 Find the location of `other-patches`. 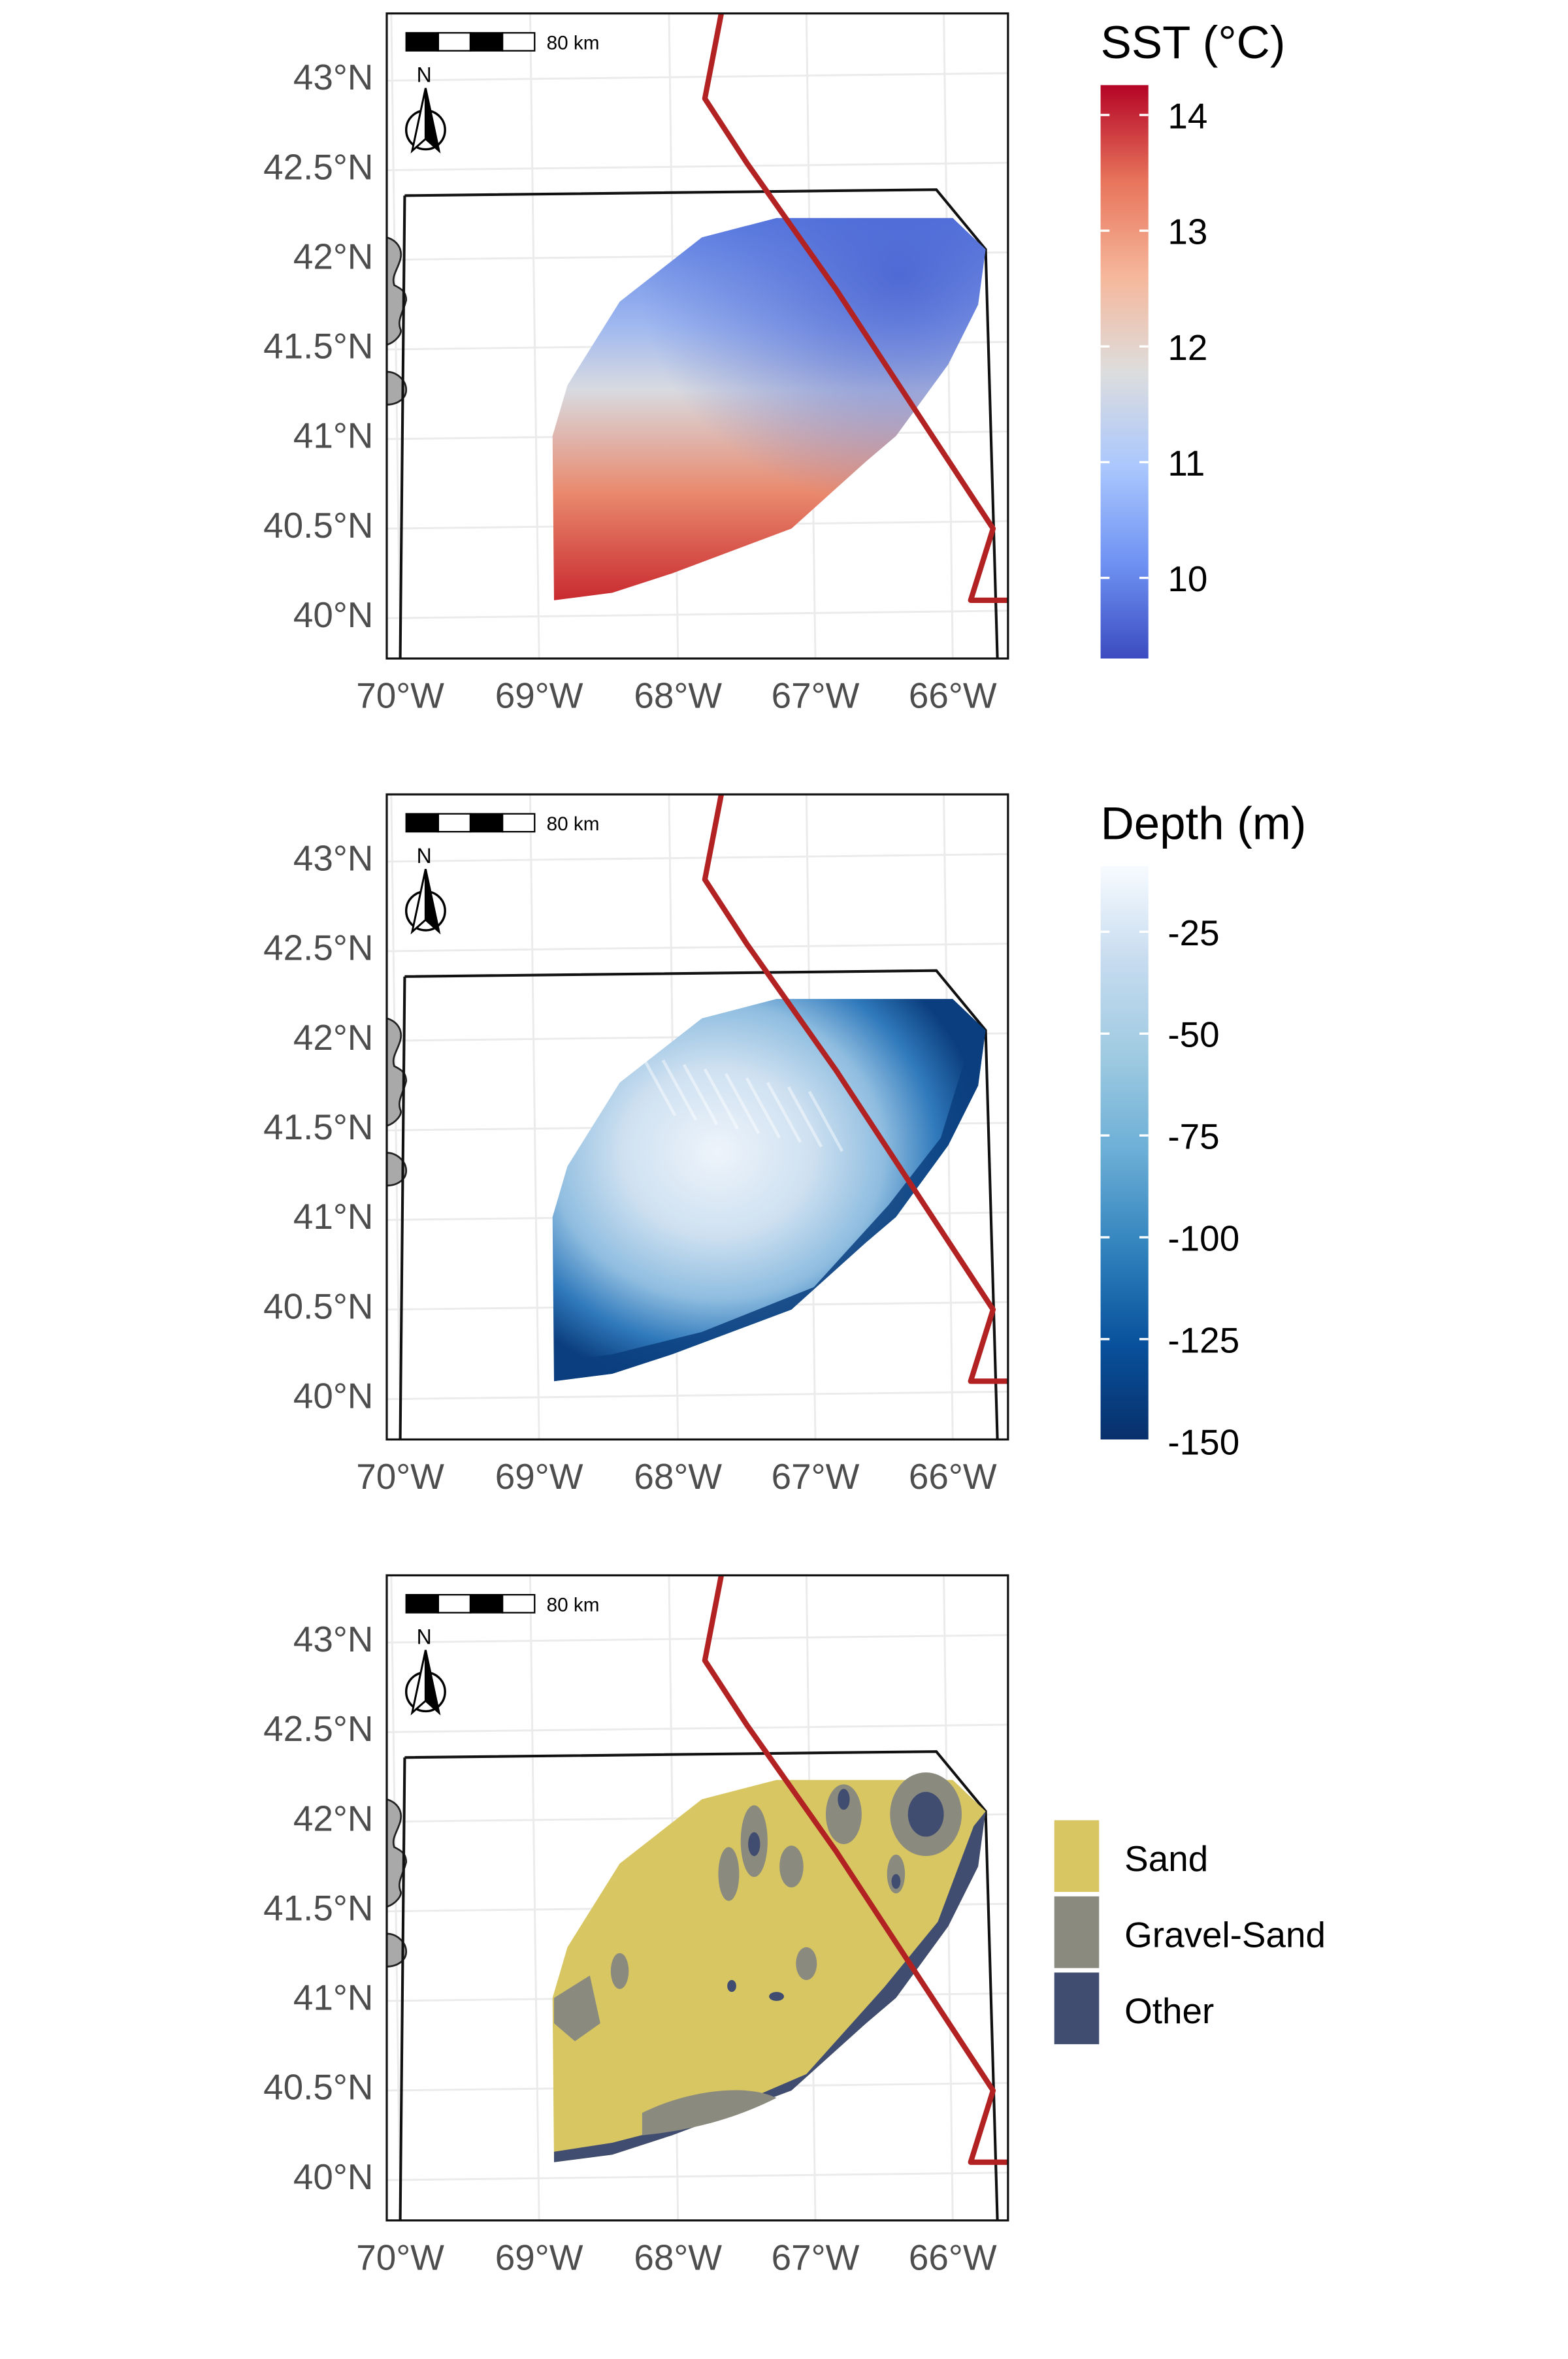

other-patches is located at coordinates (835, 1895).